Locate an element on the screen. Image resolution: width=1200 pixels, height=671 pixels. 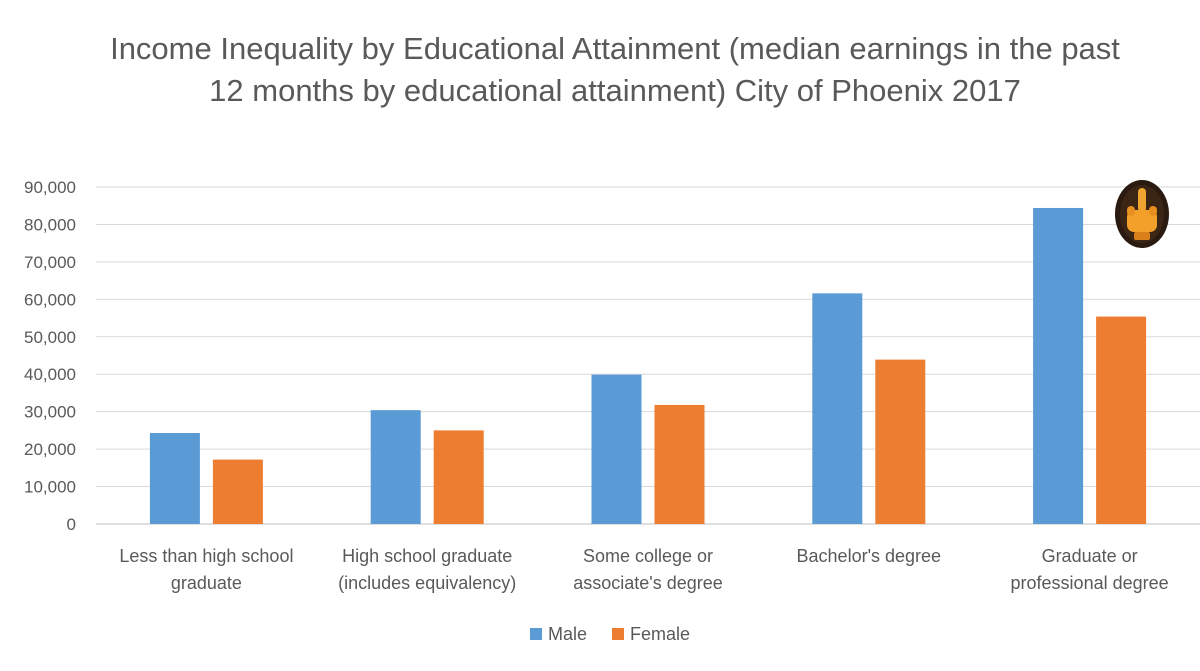
legend: Male Female is located at coordinates (610, 634).